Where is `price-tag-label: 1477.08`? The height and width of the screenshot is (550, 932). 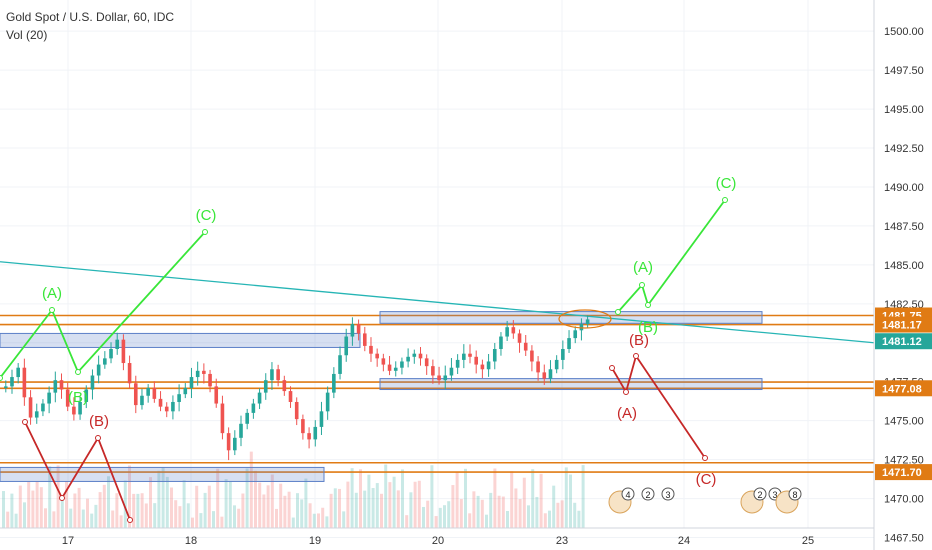
price-tag-label: 1477.08 is located at coordinates (902, 389).